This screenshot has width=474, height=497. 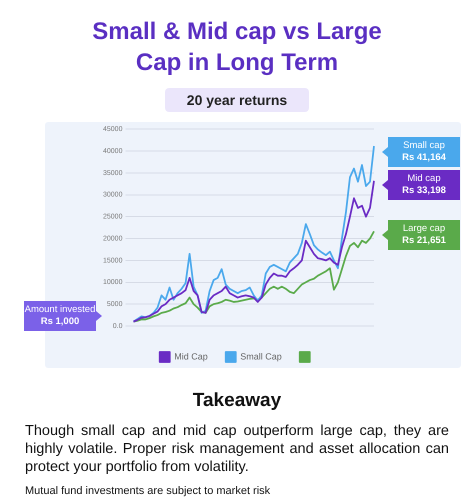 I want to click on text: Though small cap and mid cap outperform large cap, they are highly volatile. Proper risk management and asset allocation can protect your portfolio from volatility., so click(x=237, y=449).